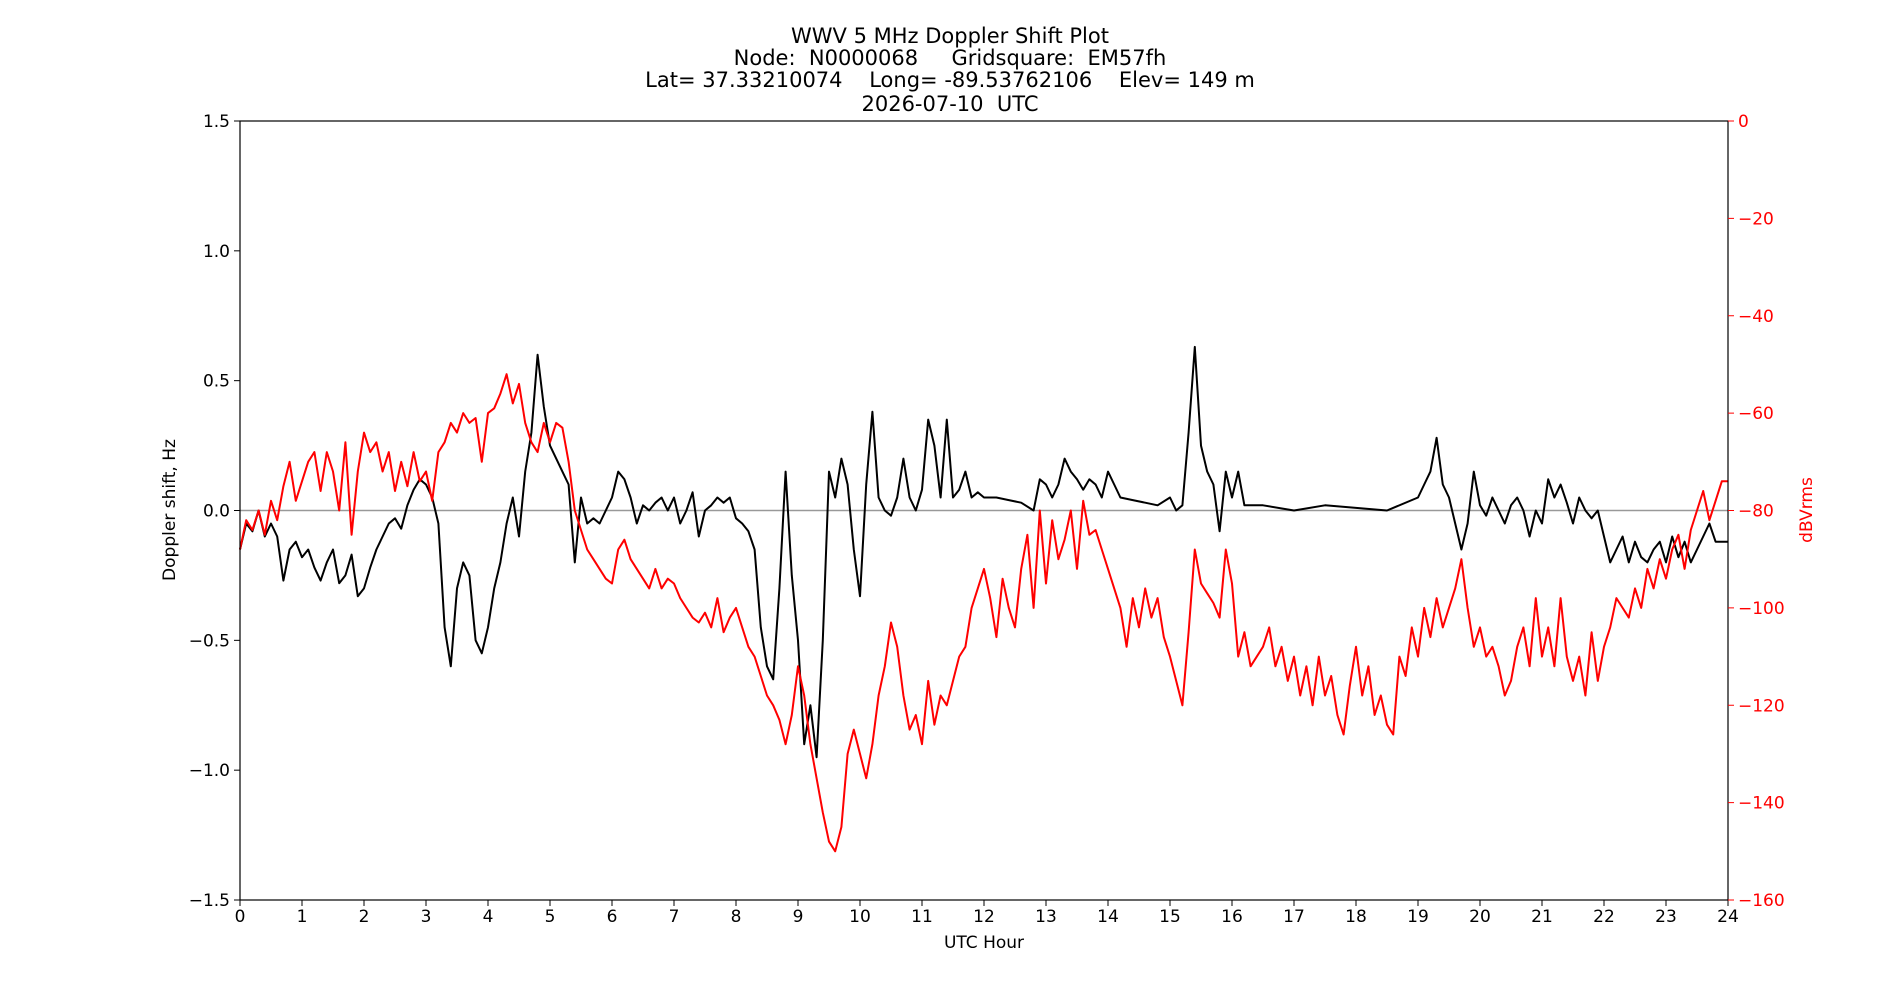 The image size is (1900, 1000). I want to click on y-right-tick-label: −120, so click(1761, 706).